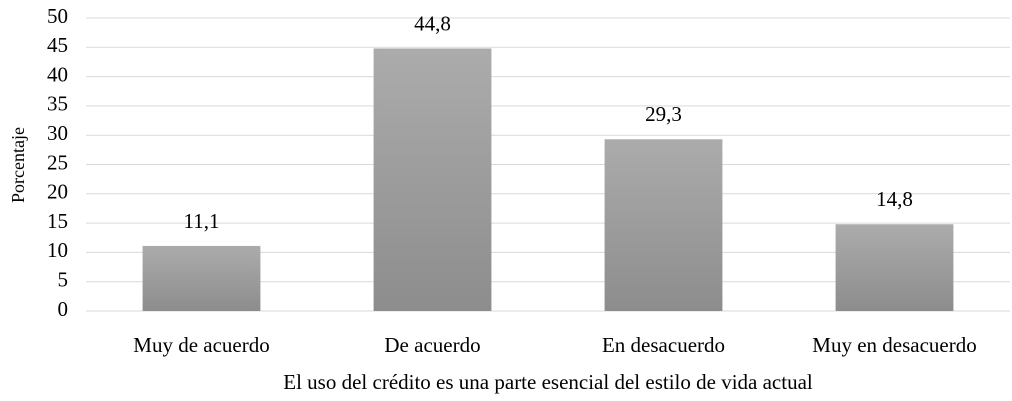 This screenshot has width=1012, height=401. I want to click on y-tick-label: 20, so click(57, 192).